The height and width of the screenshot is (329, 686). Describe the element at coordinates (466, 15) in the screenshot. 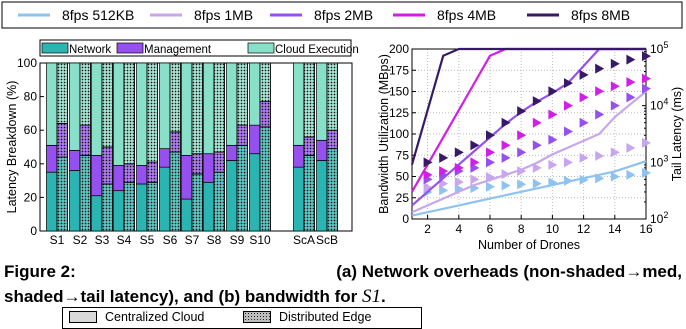

I see `legend-label: 8fps 4MB` at that location.